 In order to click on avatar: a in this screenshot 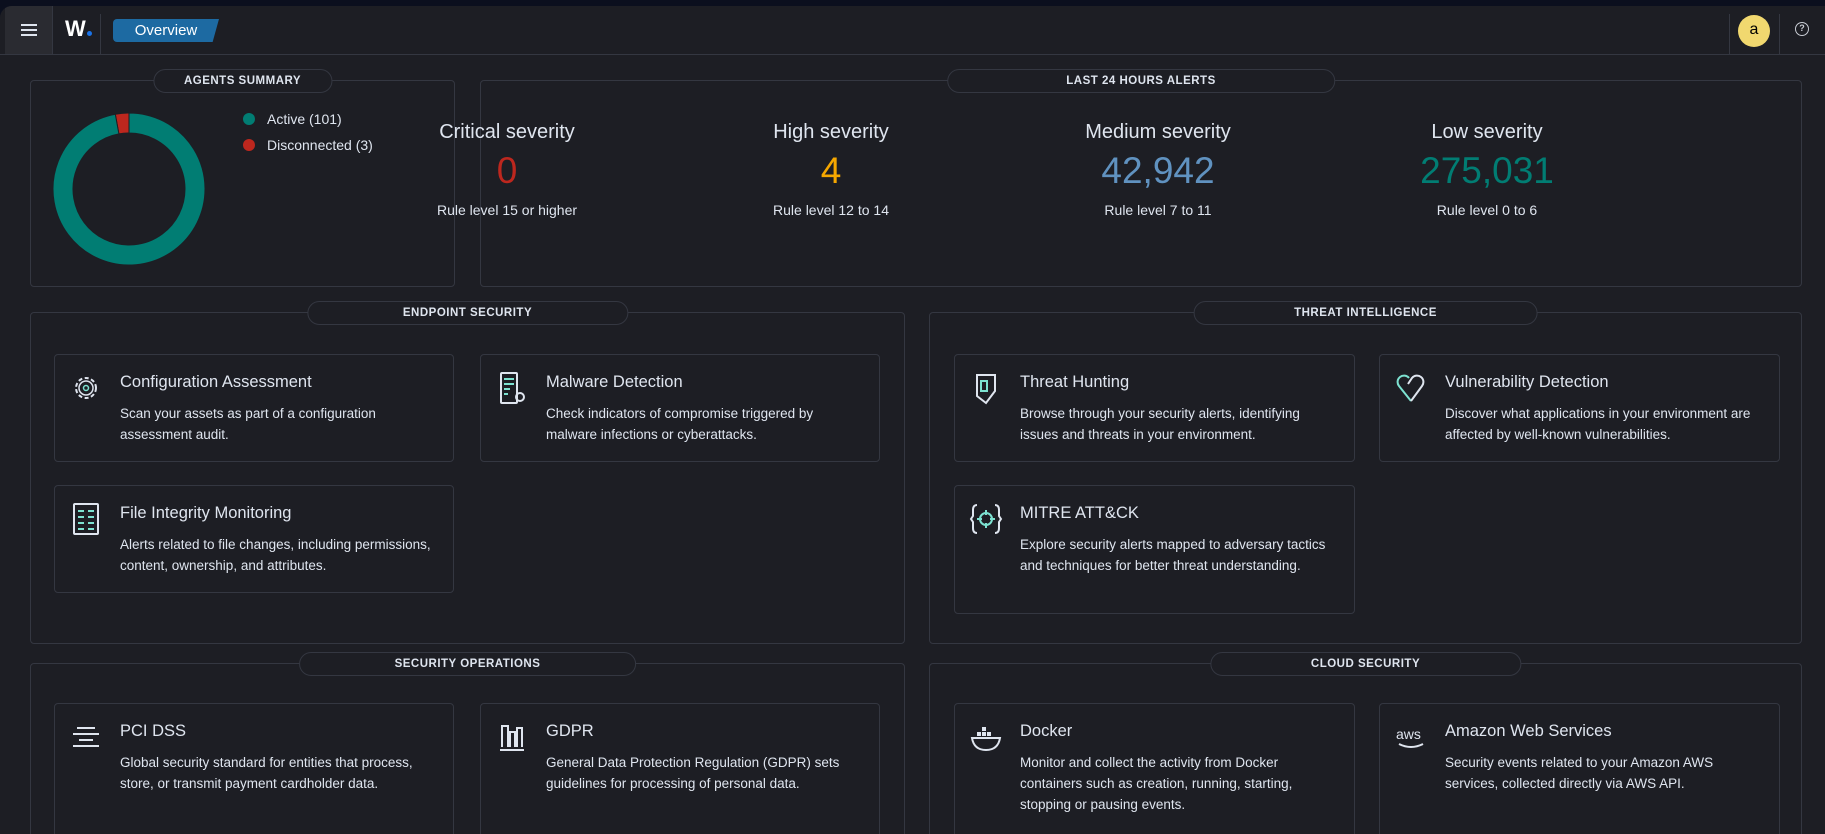, I will do `click(1754, 31)`.